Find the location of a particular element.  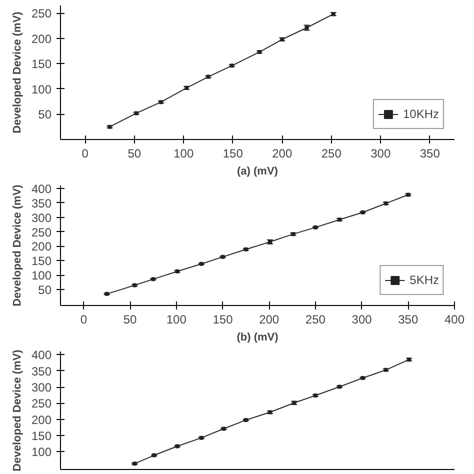

x-axis-title: (a) (mV) is located at coordinates (257, 172).